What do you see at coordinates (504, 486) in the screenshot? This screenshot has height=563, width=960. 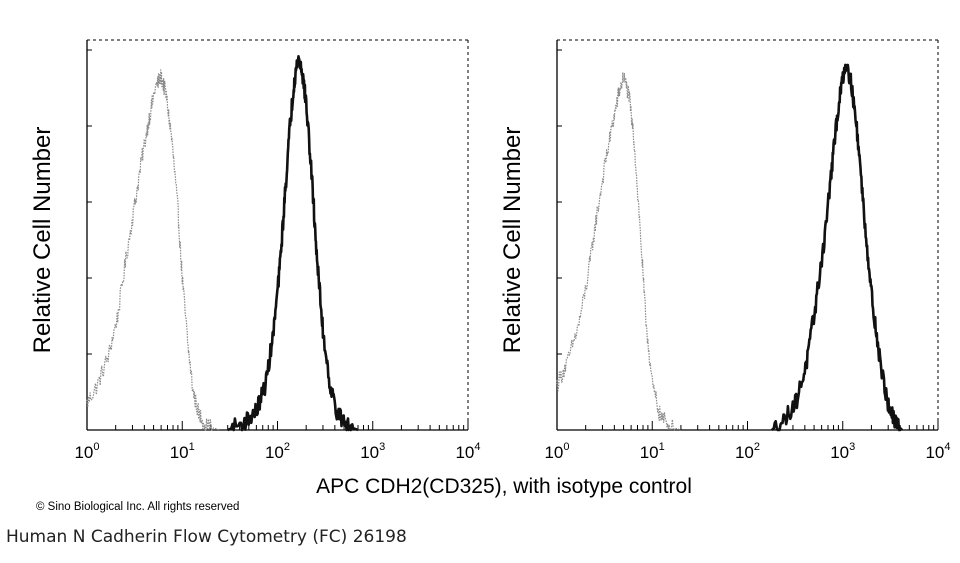 I see `x-axis-label: APC CDH2(CD325), with isotype control` at bounding box center [504, 486].